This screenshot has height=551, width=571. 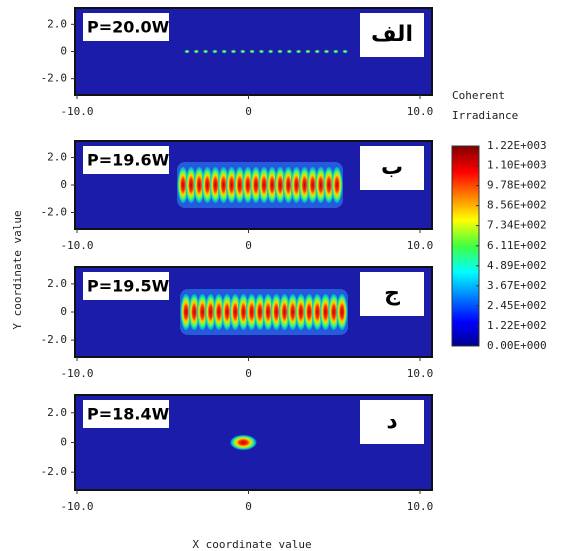 I want to click on annotation: P=19.6W, so click(x=128, y=160).